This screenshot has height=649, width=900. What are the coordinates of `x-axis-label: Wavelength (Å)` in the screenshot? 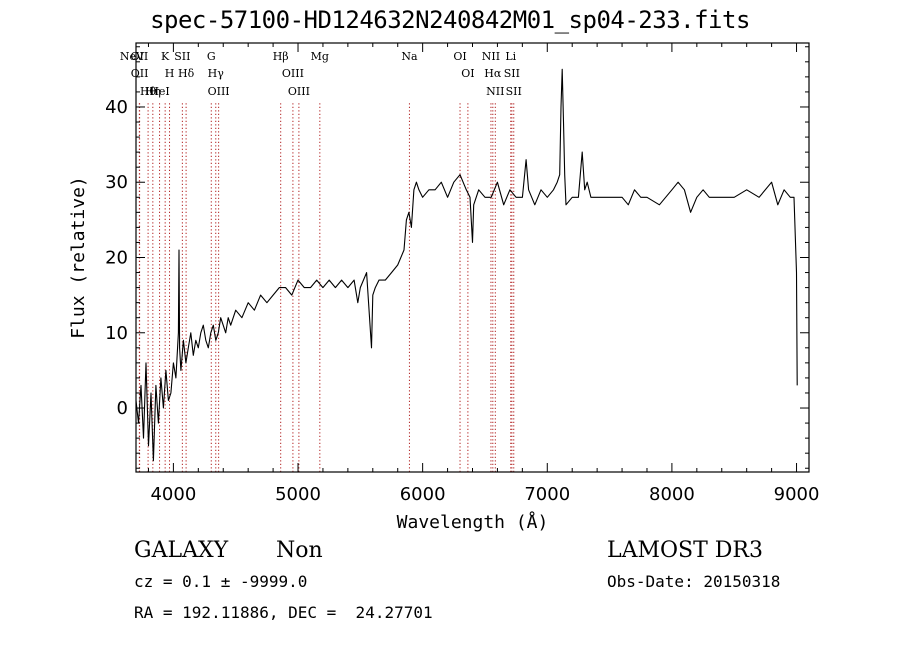 It's located at (473, 522).